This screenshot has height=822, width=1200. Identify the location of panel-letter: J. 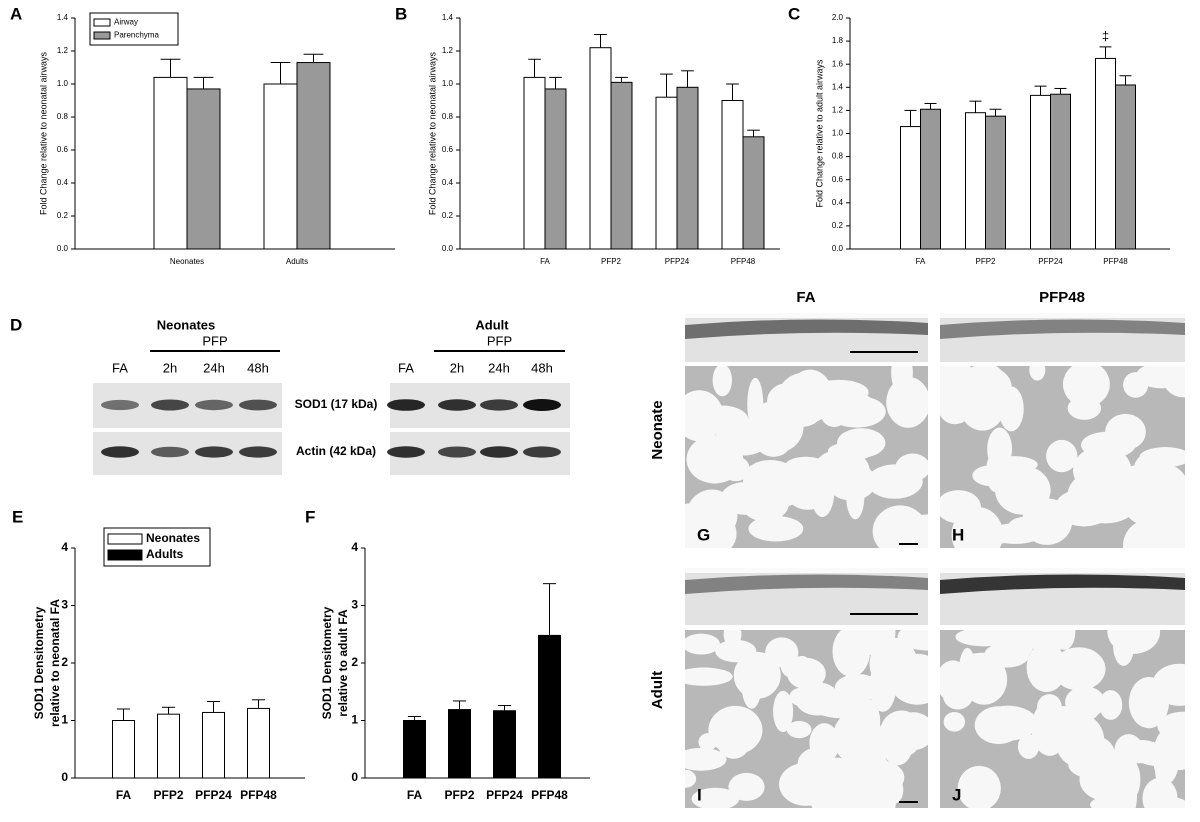
(956, 794).